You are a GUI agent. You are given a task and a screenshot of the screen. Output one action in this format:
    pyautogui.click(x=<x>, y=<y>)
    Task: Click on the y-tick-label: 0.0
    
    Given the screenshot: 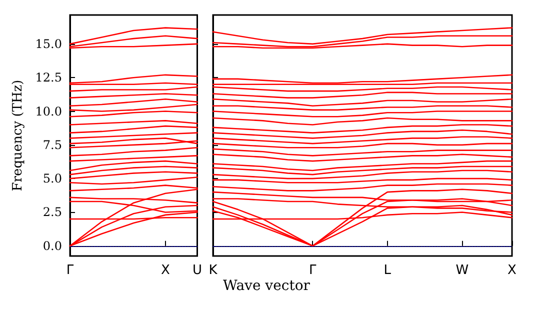 What is the action you would take?
    pyautogui.click(x=52, y=245)
    